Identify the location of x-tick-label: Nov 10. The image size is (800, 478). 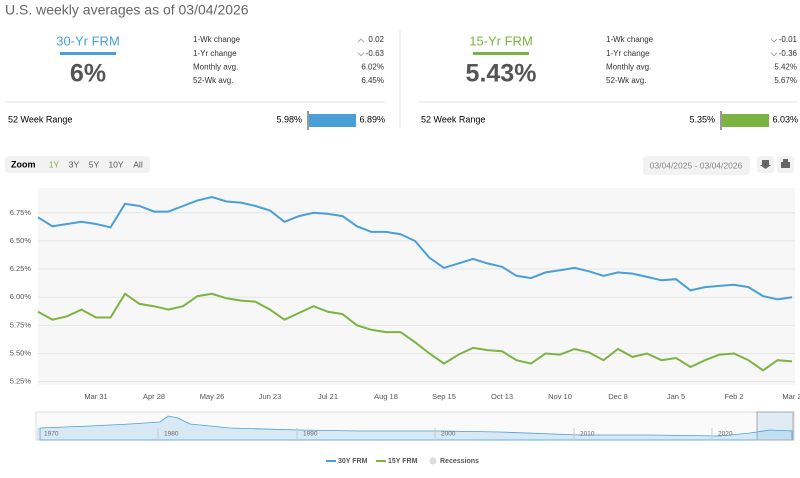
(560, 396).